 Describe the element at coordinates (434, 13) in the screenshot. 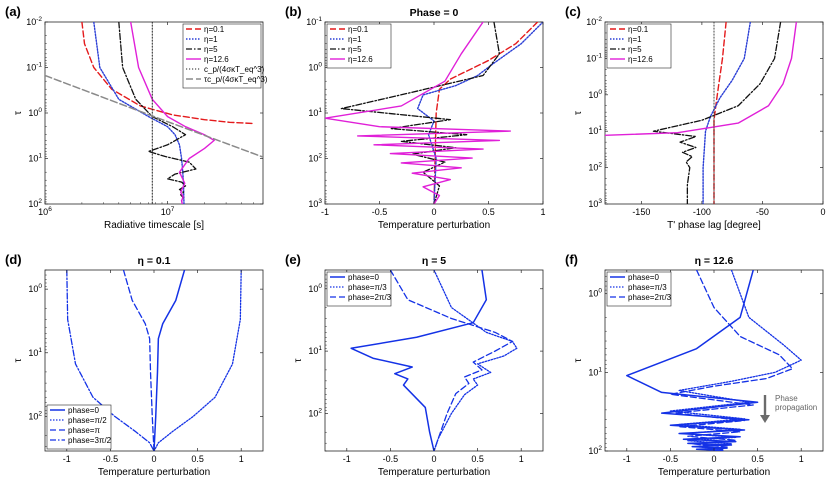

I see `panel-title: Phase = 0` at that location.